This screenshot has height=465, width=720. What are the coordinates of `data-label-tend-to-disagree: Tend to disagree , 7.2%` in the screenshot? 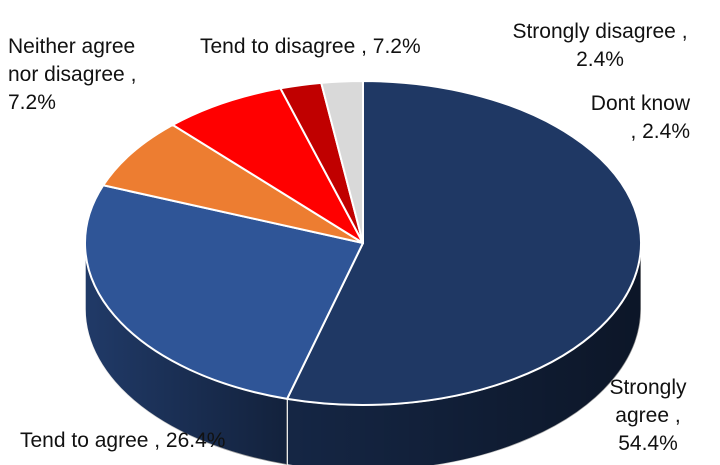 It's located at (310, 46).